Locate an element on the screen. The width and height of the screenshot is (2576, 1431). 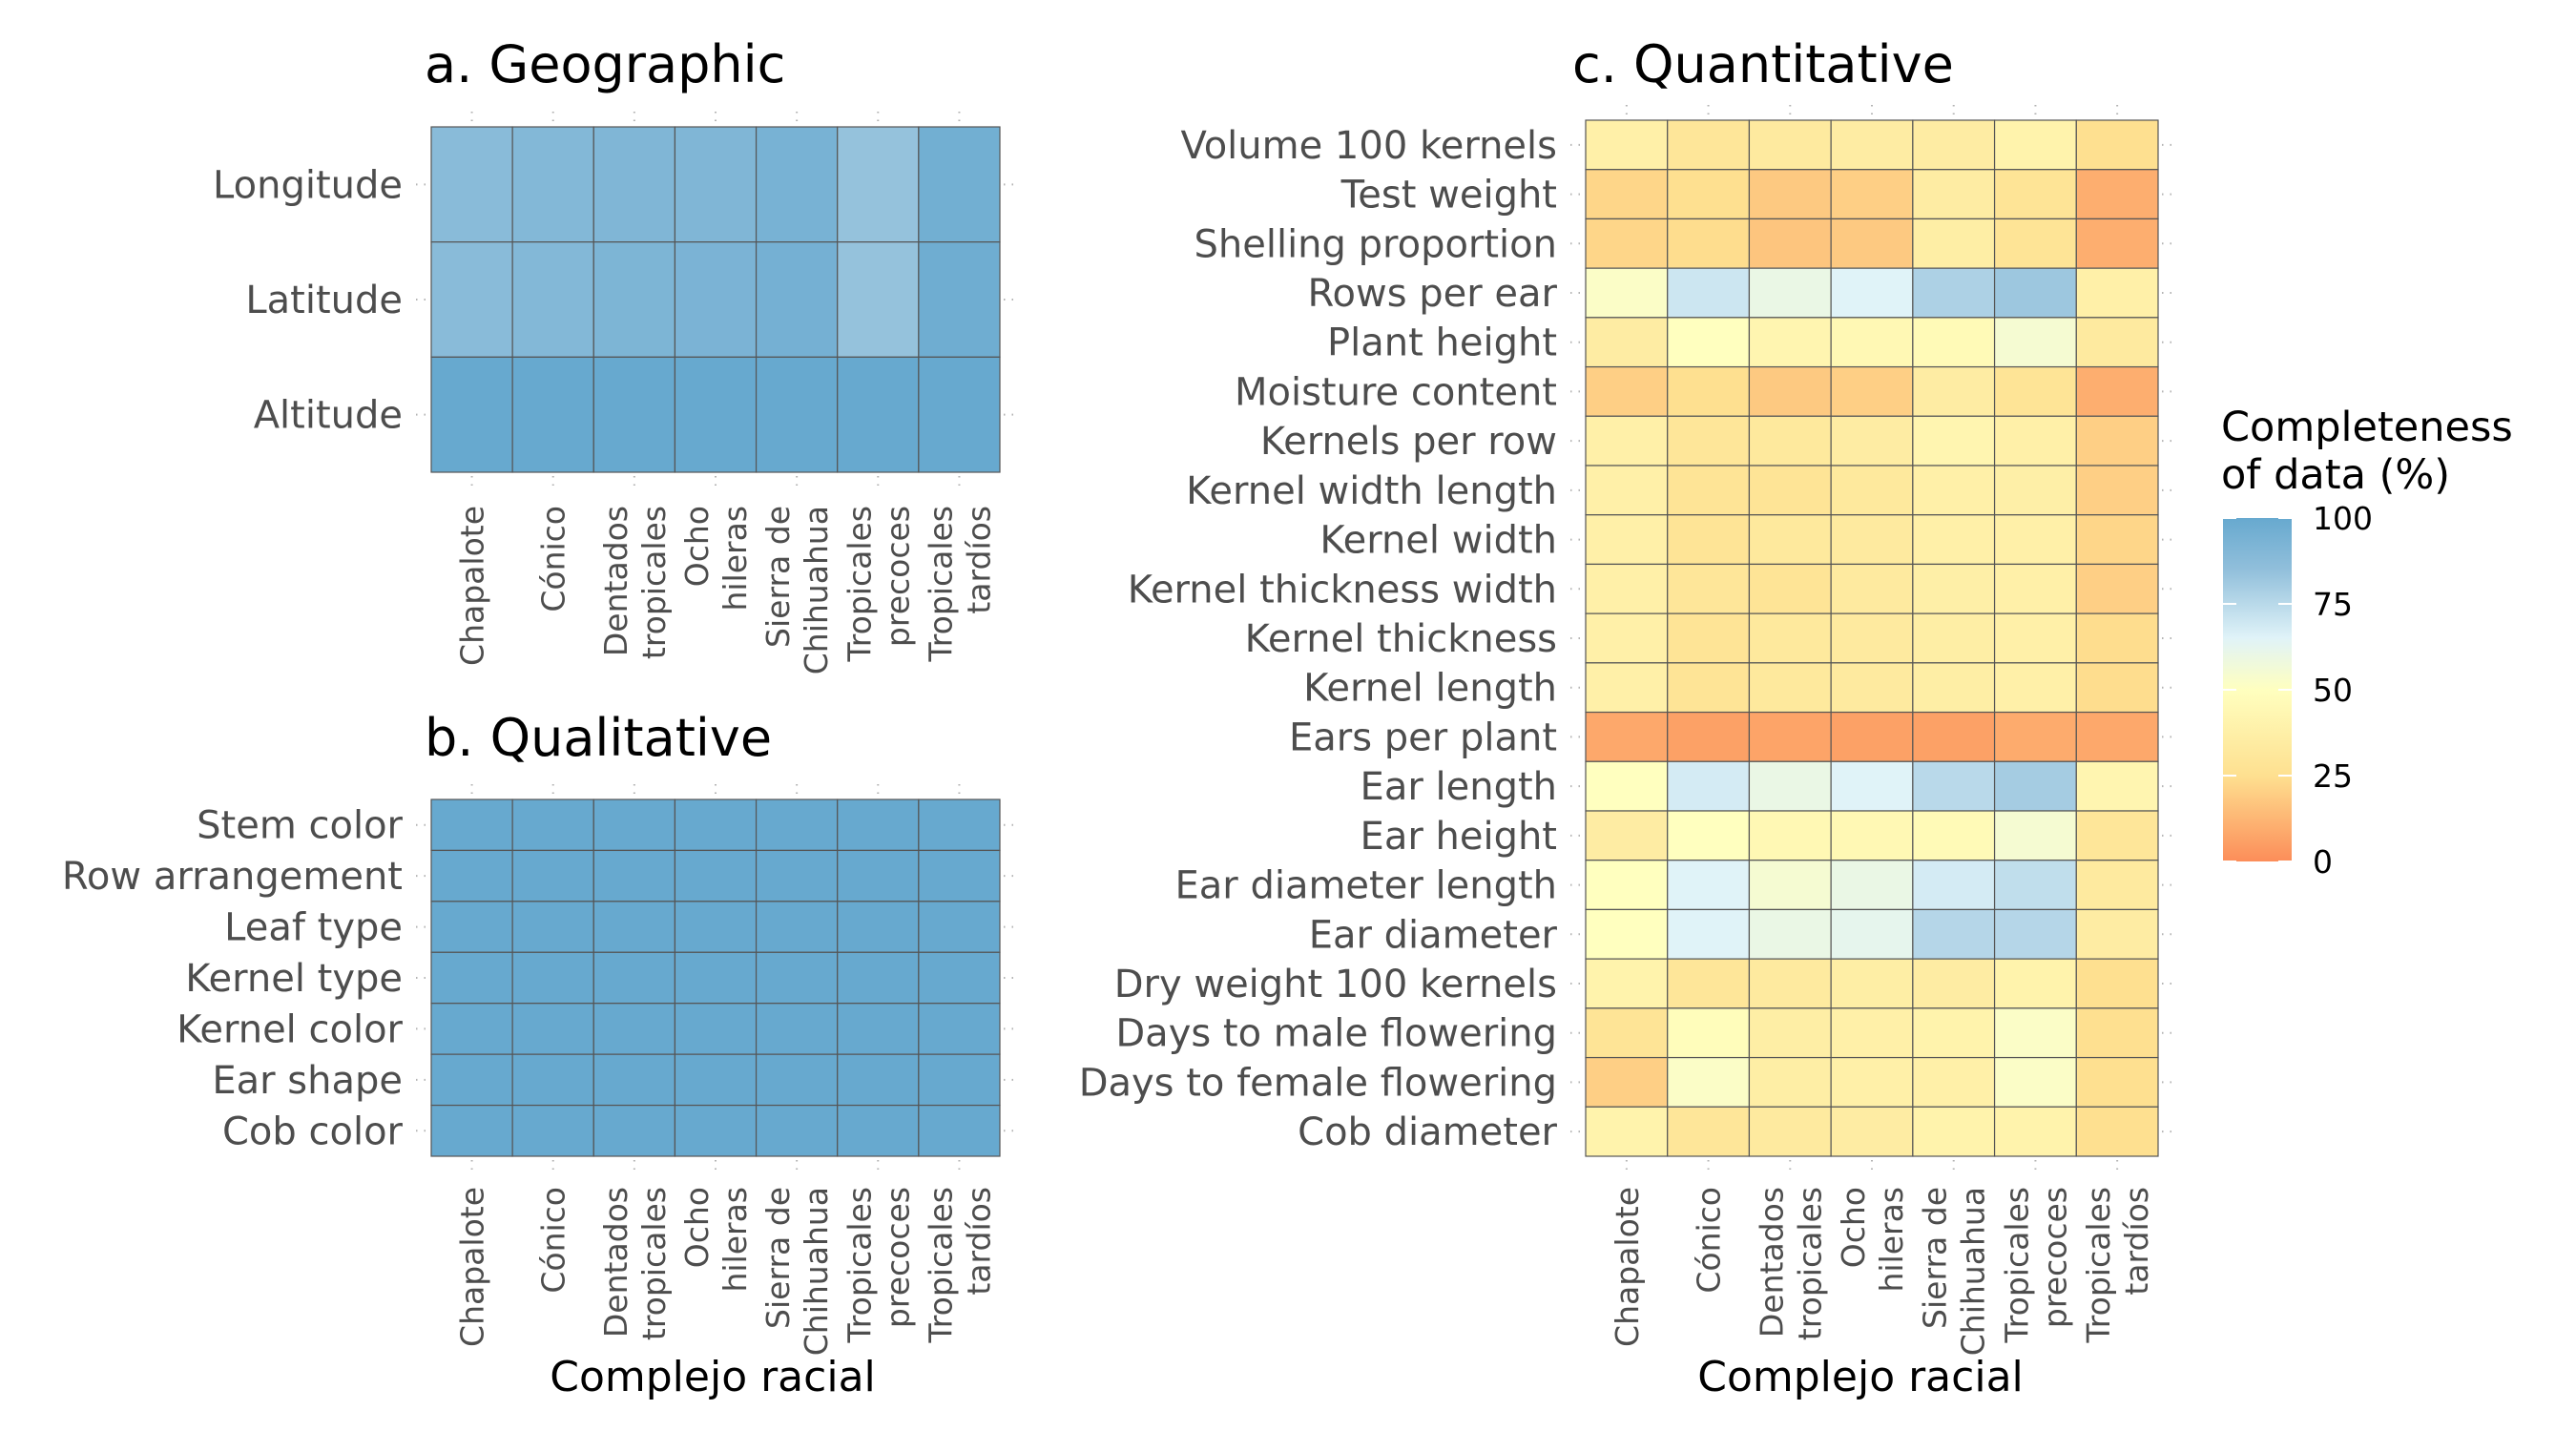
panel-b-x-axis-title: Complejo racial is located at coordinates (713, 1377).